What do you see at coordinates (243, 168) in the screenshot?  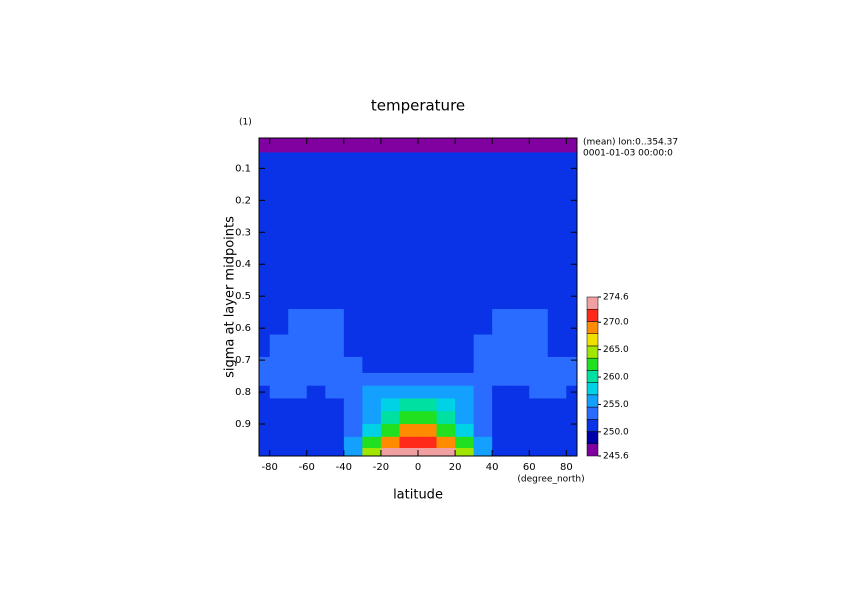 I see `y-tick-label: 0.1` at bounding box center [243, 168].